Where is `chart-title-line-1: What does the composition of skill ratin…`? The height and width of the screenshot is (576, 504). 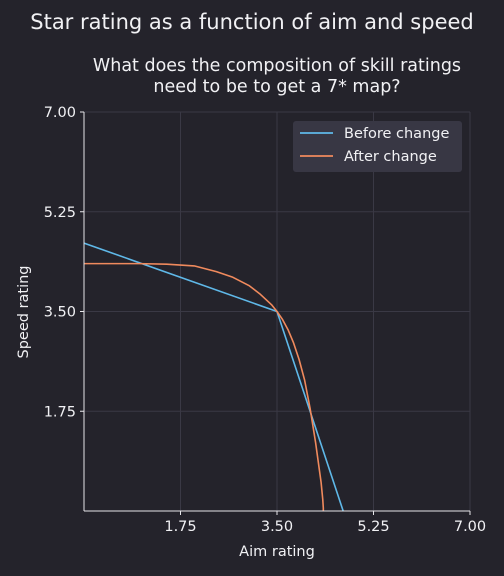 chart-title-line-1: What does the composition of skill ratin… is located at coordinates (277, 66).